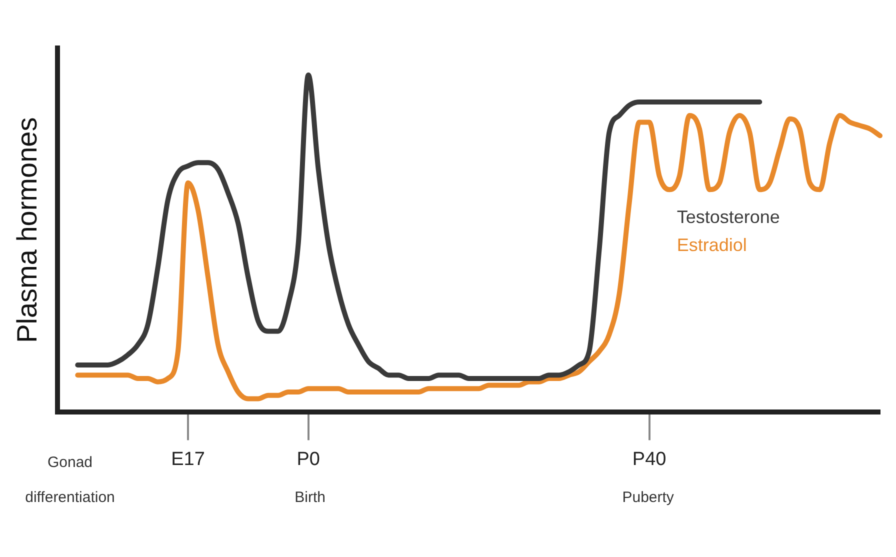  I want to click on text: Puberty, so click(648, 497).